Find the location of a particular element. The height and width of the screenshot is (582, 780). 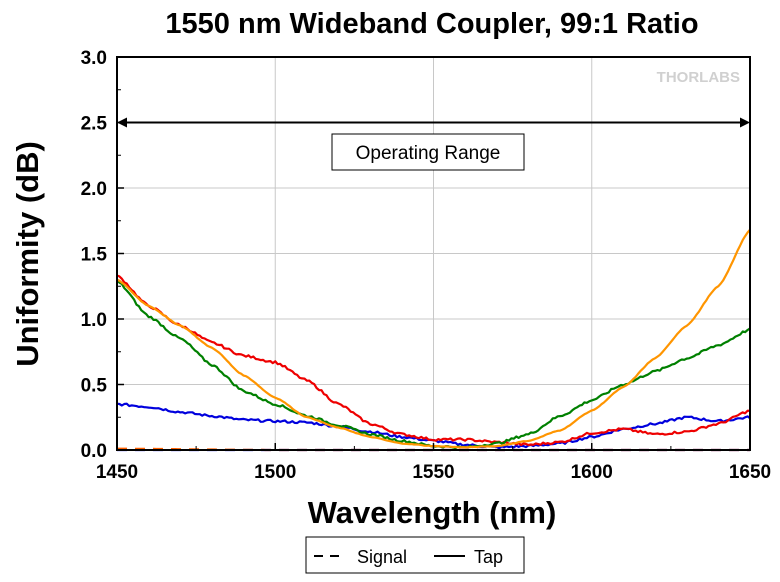

y-tick-label: 2.0 is located at coordinates (94, 189).